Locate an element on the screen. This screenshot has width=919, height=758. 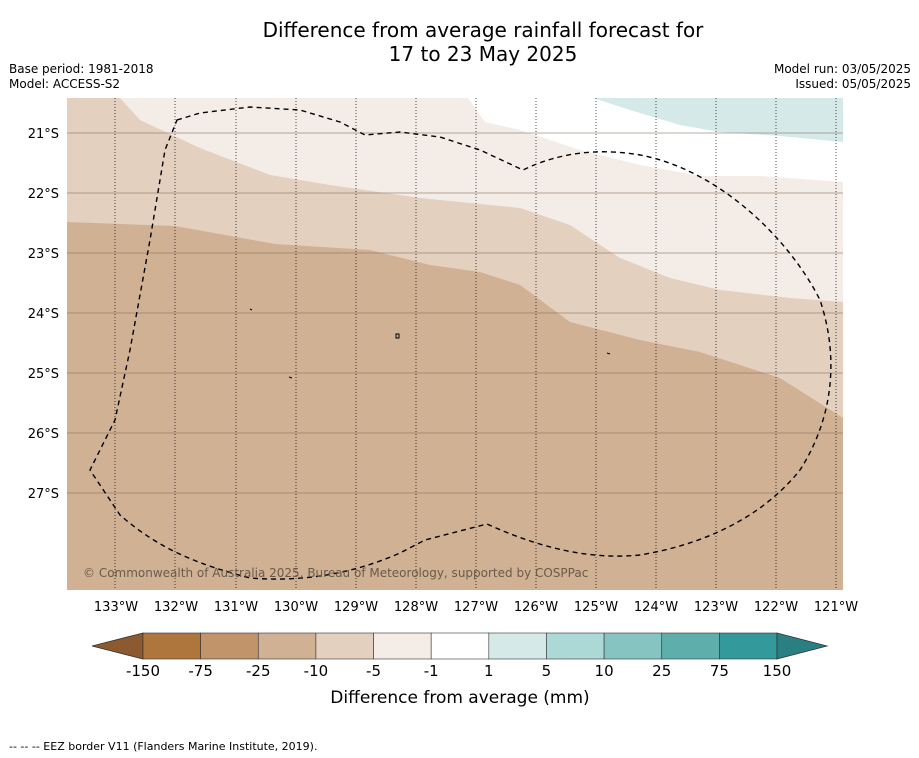
lon-label: 123°W is located at coordinates (716, 607).